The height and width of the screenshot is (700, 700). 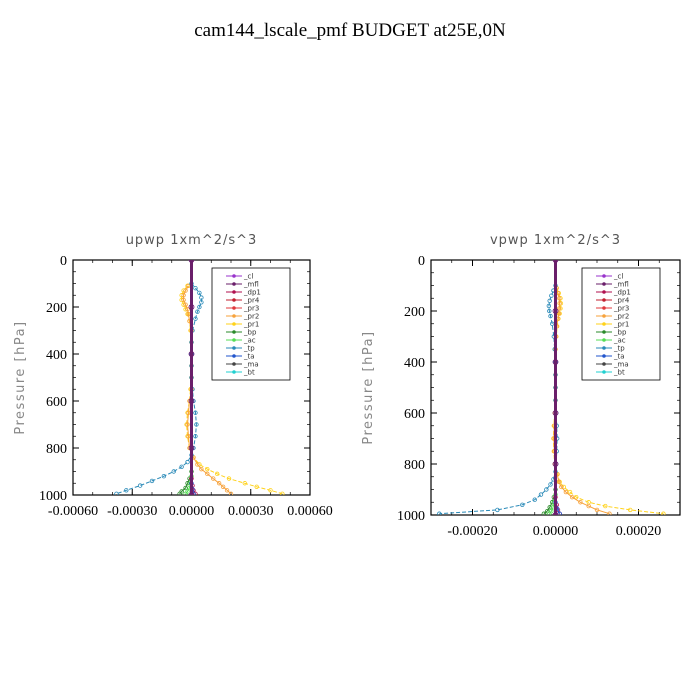 I want to click on legend-label: _pr4, so click(x=621, y=301).